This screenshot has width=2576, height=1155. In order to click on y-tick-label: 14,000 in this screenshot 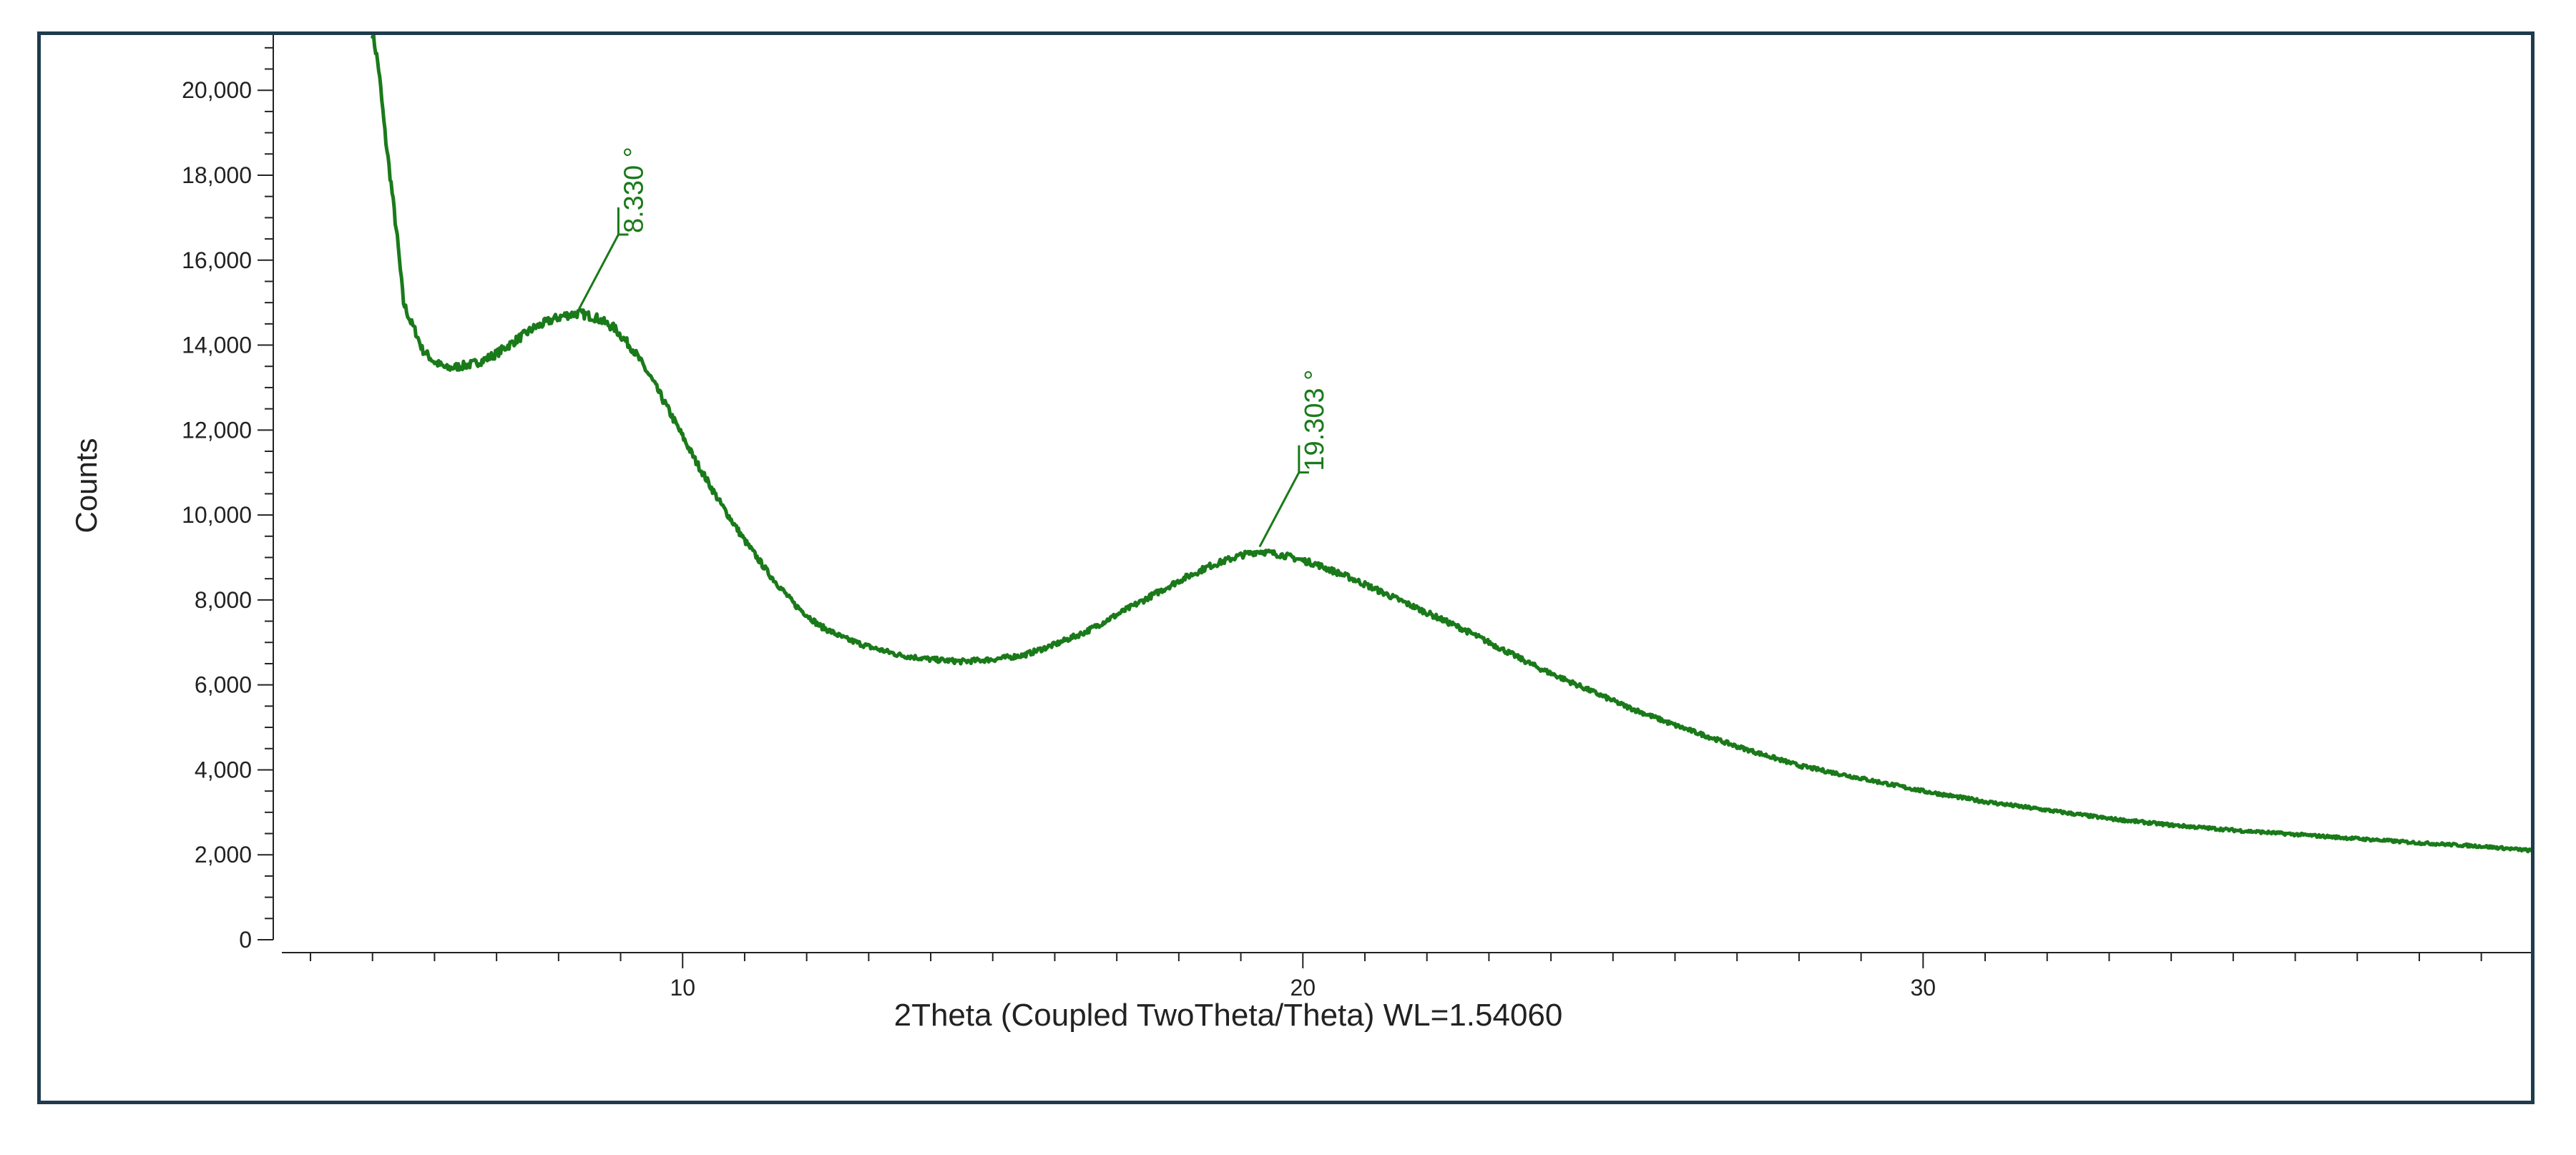, I will do `click(217, 346)`.